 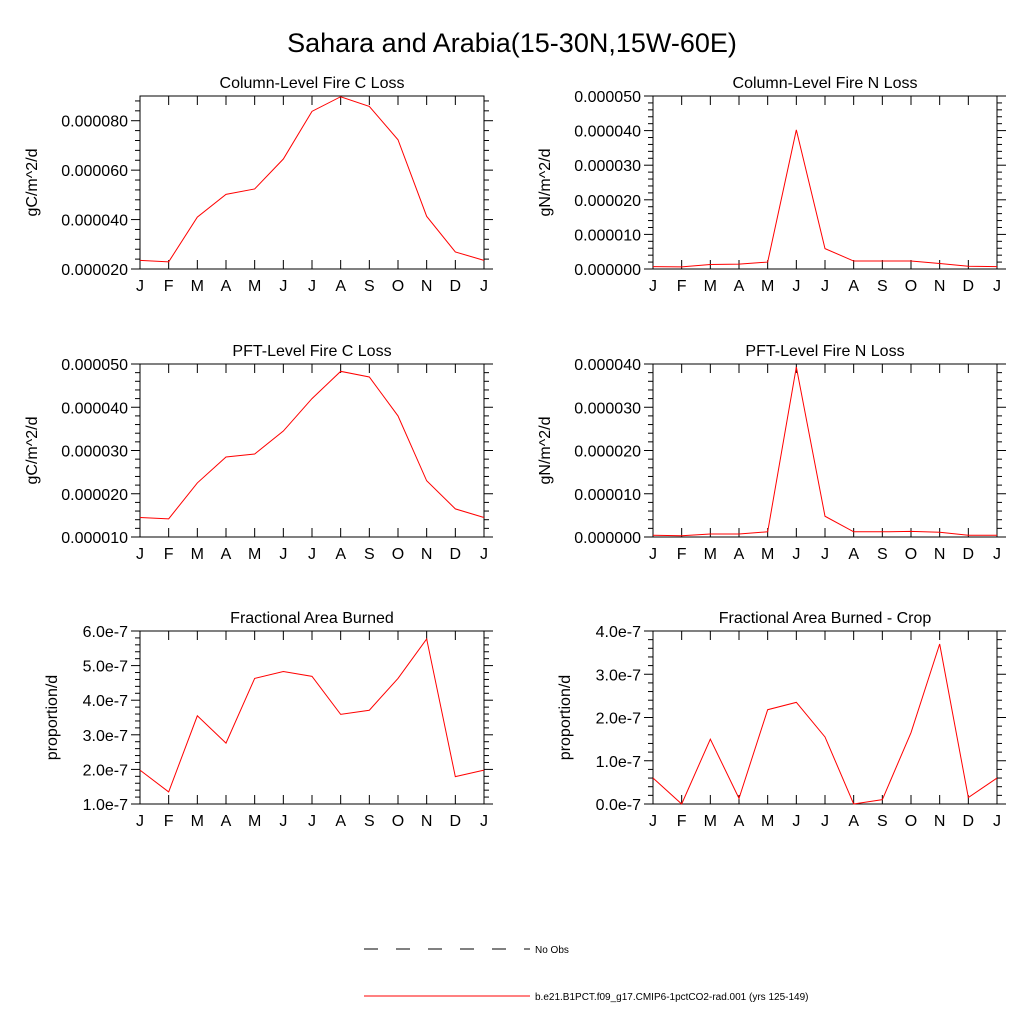 I want to click on y-tick-label: 6.0e-7, so click(x=105, y=632).